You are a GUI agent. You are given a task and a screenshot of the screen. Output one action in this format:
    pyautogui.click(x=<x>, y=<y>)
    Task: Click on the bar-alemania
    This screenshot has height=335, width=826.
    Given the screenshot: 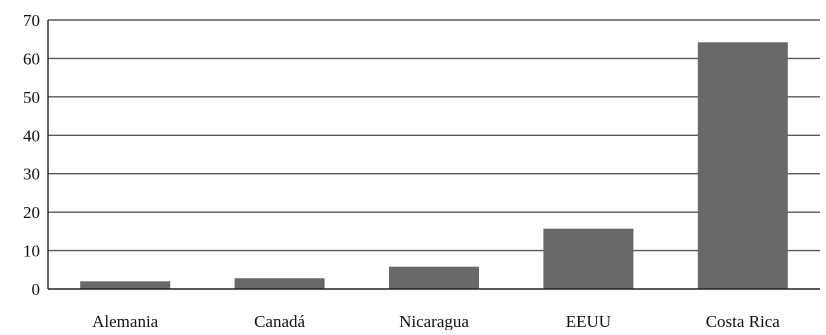 What is the action you would take?
    pyautogui.click(x=125, y=285)
    